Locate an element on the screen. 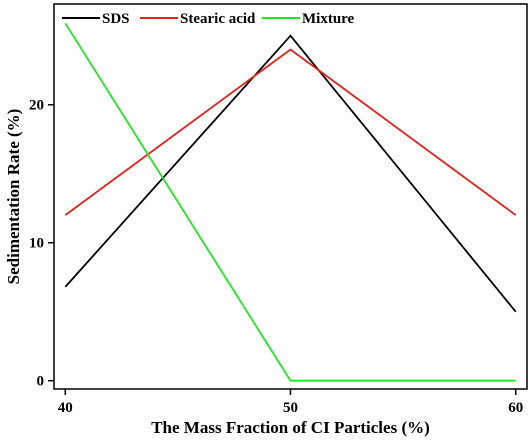 Image resolution: width=531 pixels, height=440 pixels. y-tick-label-20: 20 is located at coordinates (36, 106).